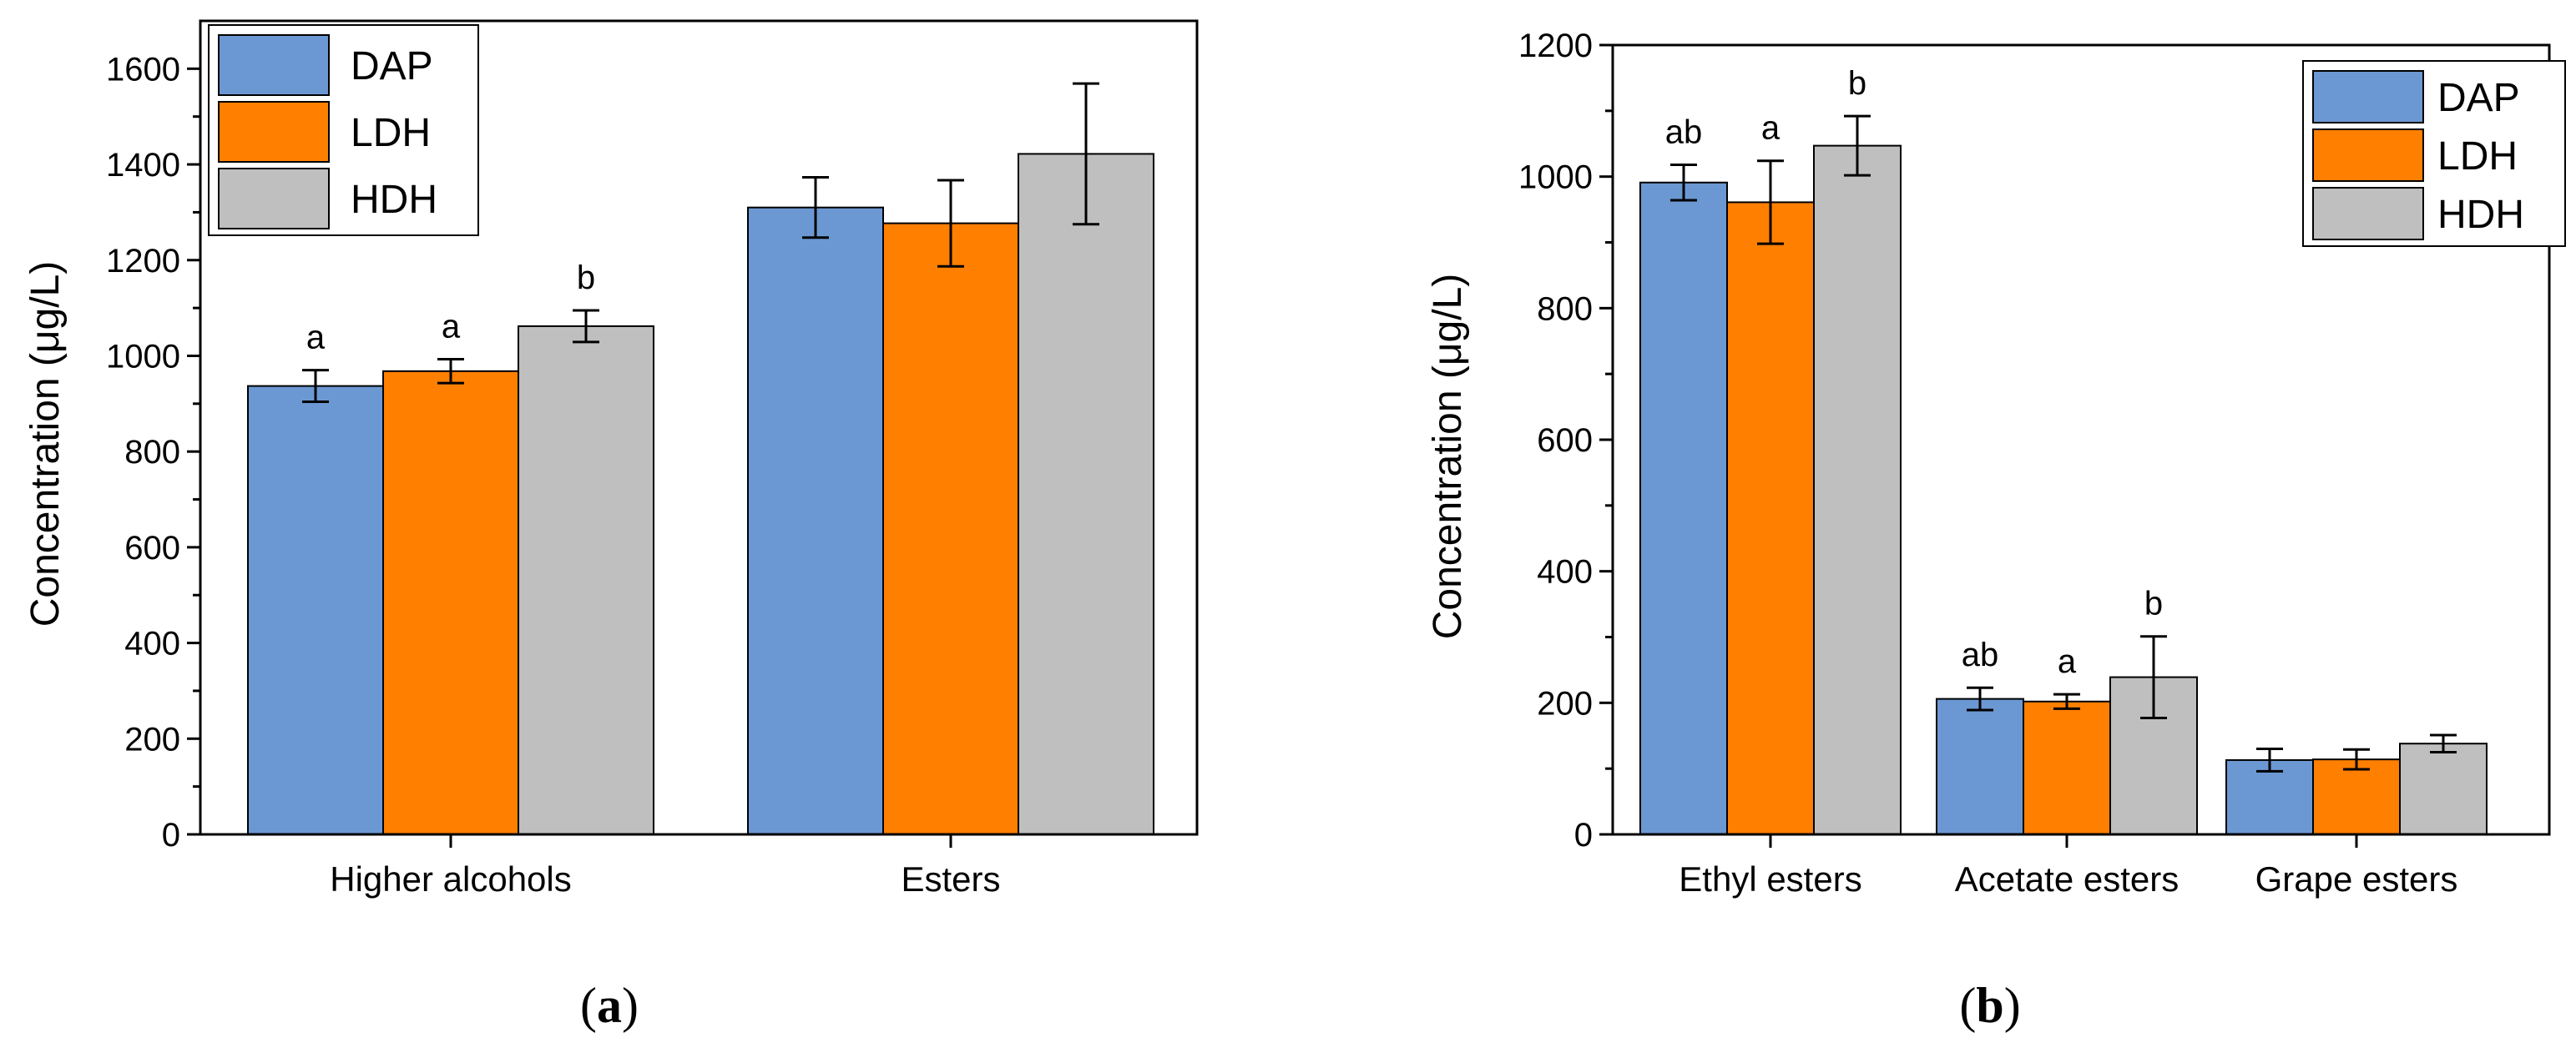 Image resolution: width=2576 pixels, height=1058 pixels. Describe the element at coordinates (2067, 879) in the screenshot. I see `x-category-label: Acetate esters` at that location.